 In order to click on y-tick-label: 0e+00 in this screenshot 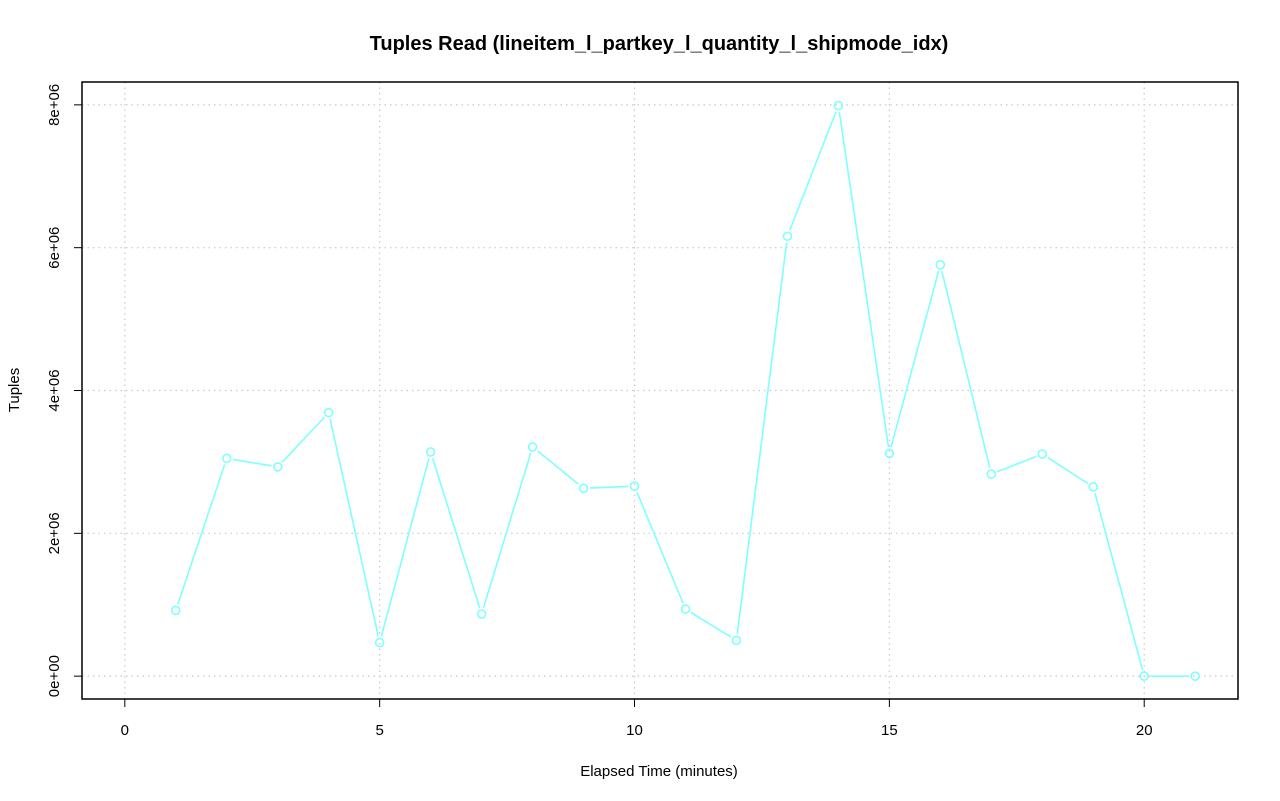, I will do `click(54, 676)`.